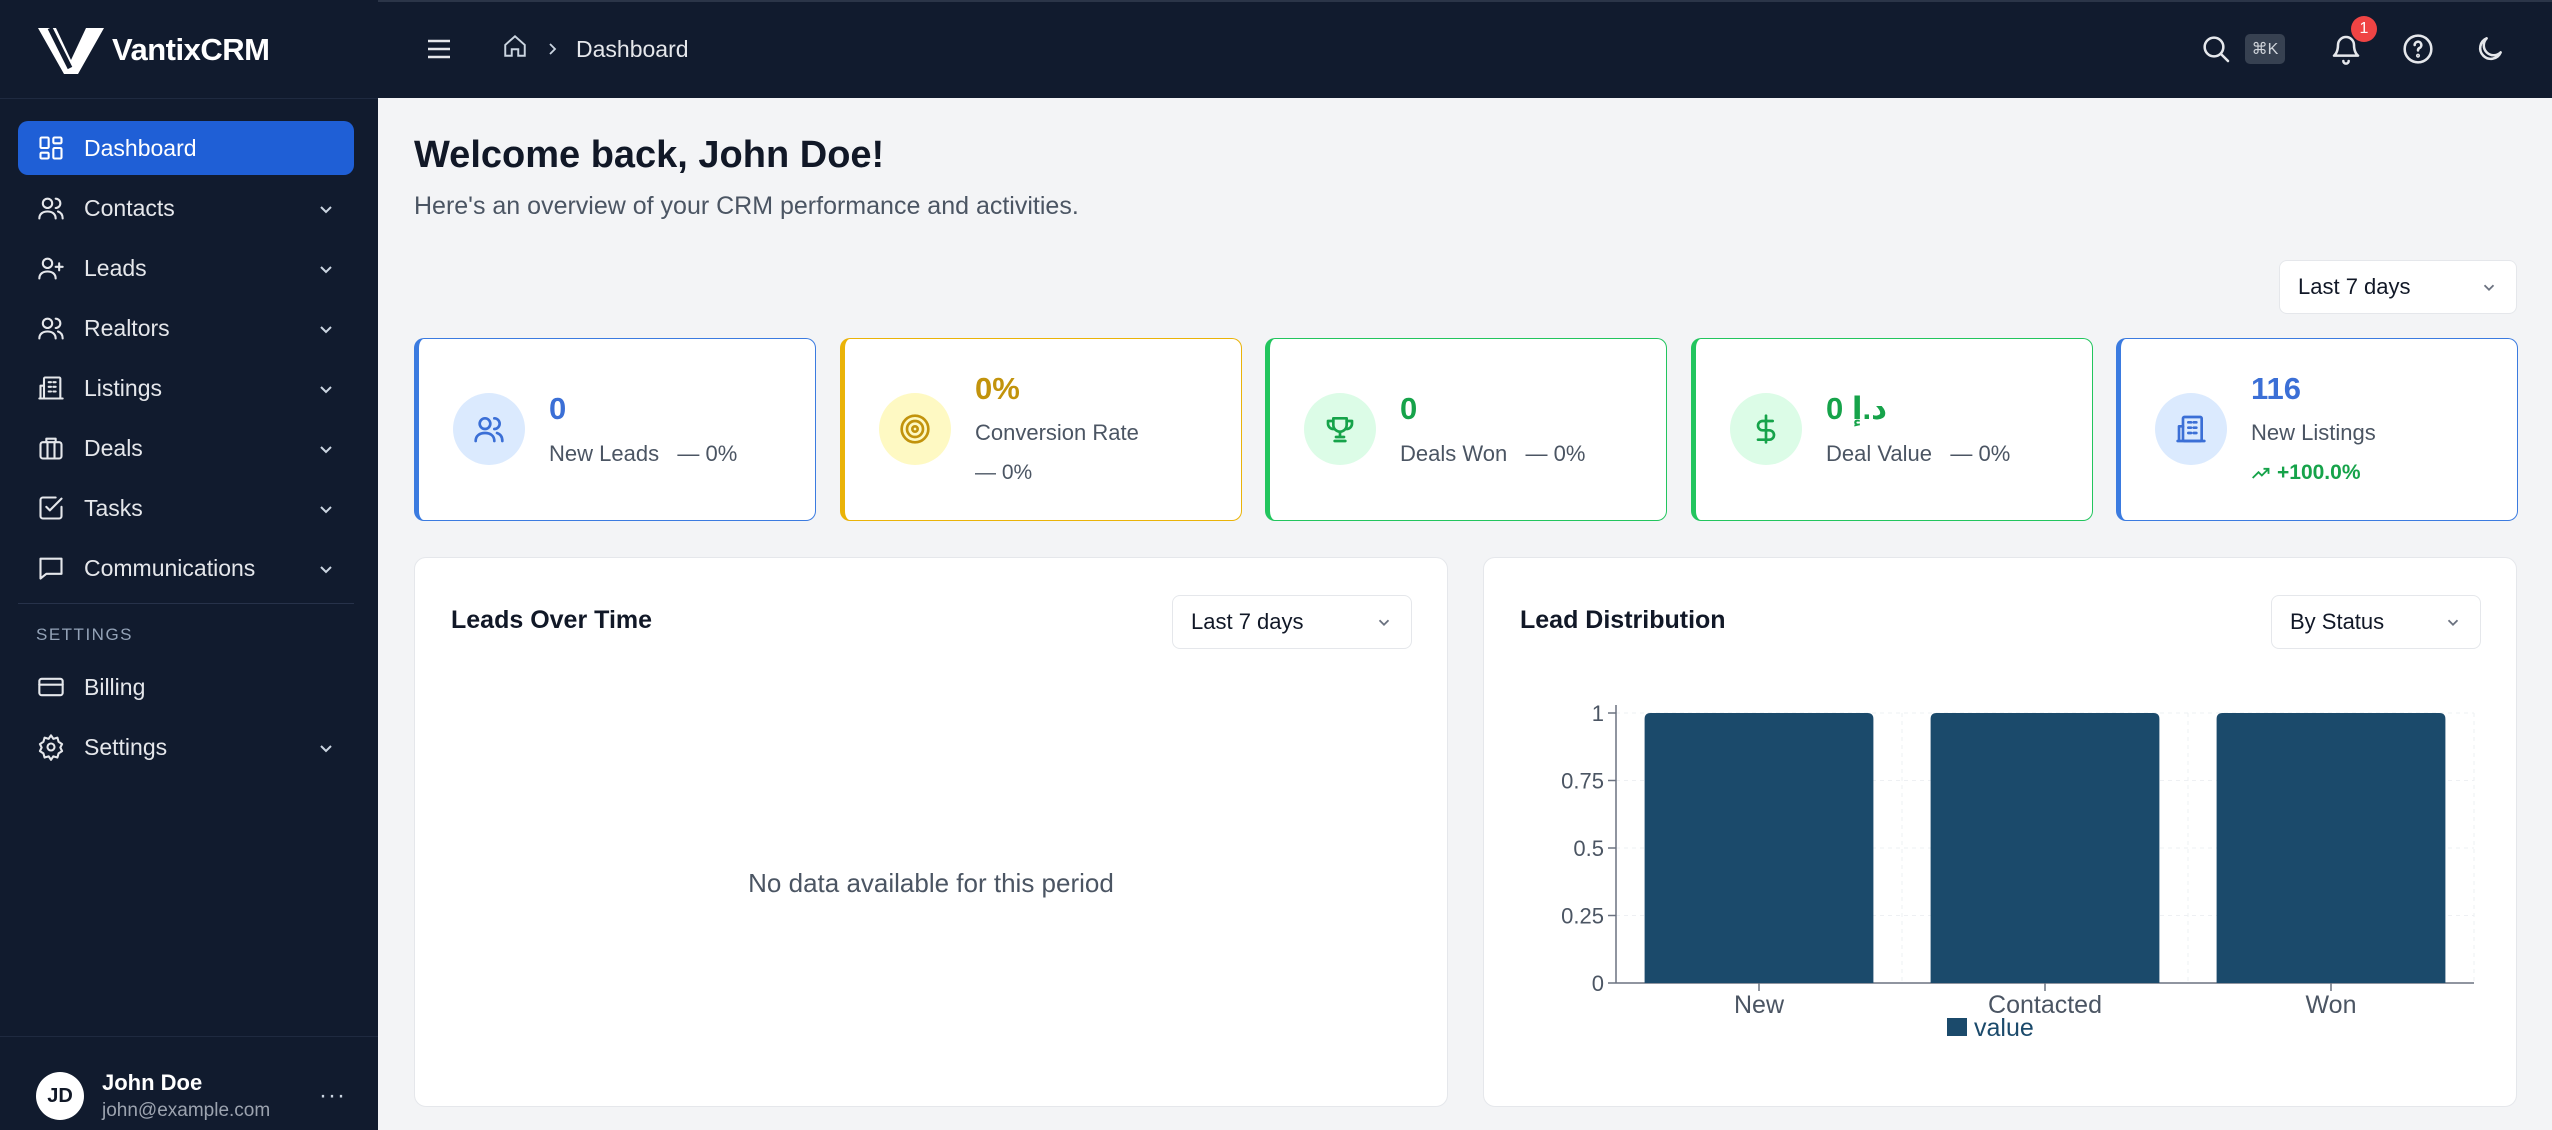 The image size is (2552, 1130). I want to click on sidebar-item-realtors: Realtors, so click(186, 328).